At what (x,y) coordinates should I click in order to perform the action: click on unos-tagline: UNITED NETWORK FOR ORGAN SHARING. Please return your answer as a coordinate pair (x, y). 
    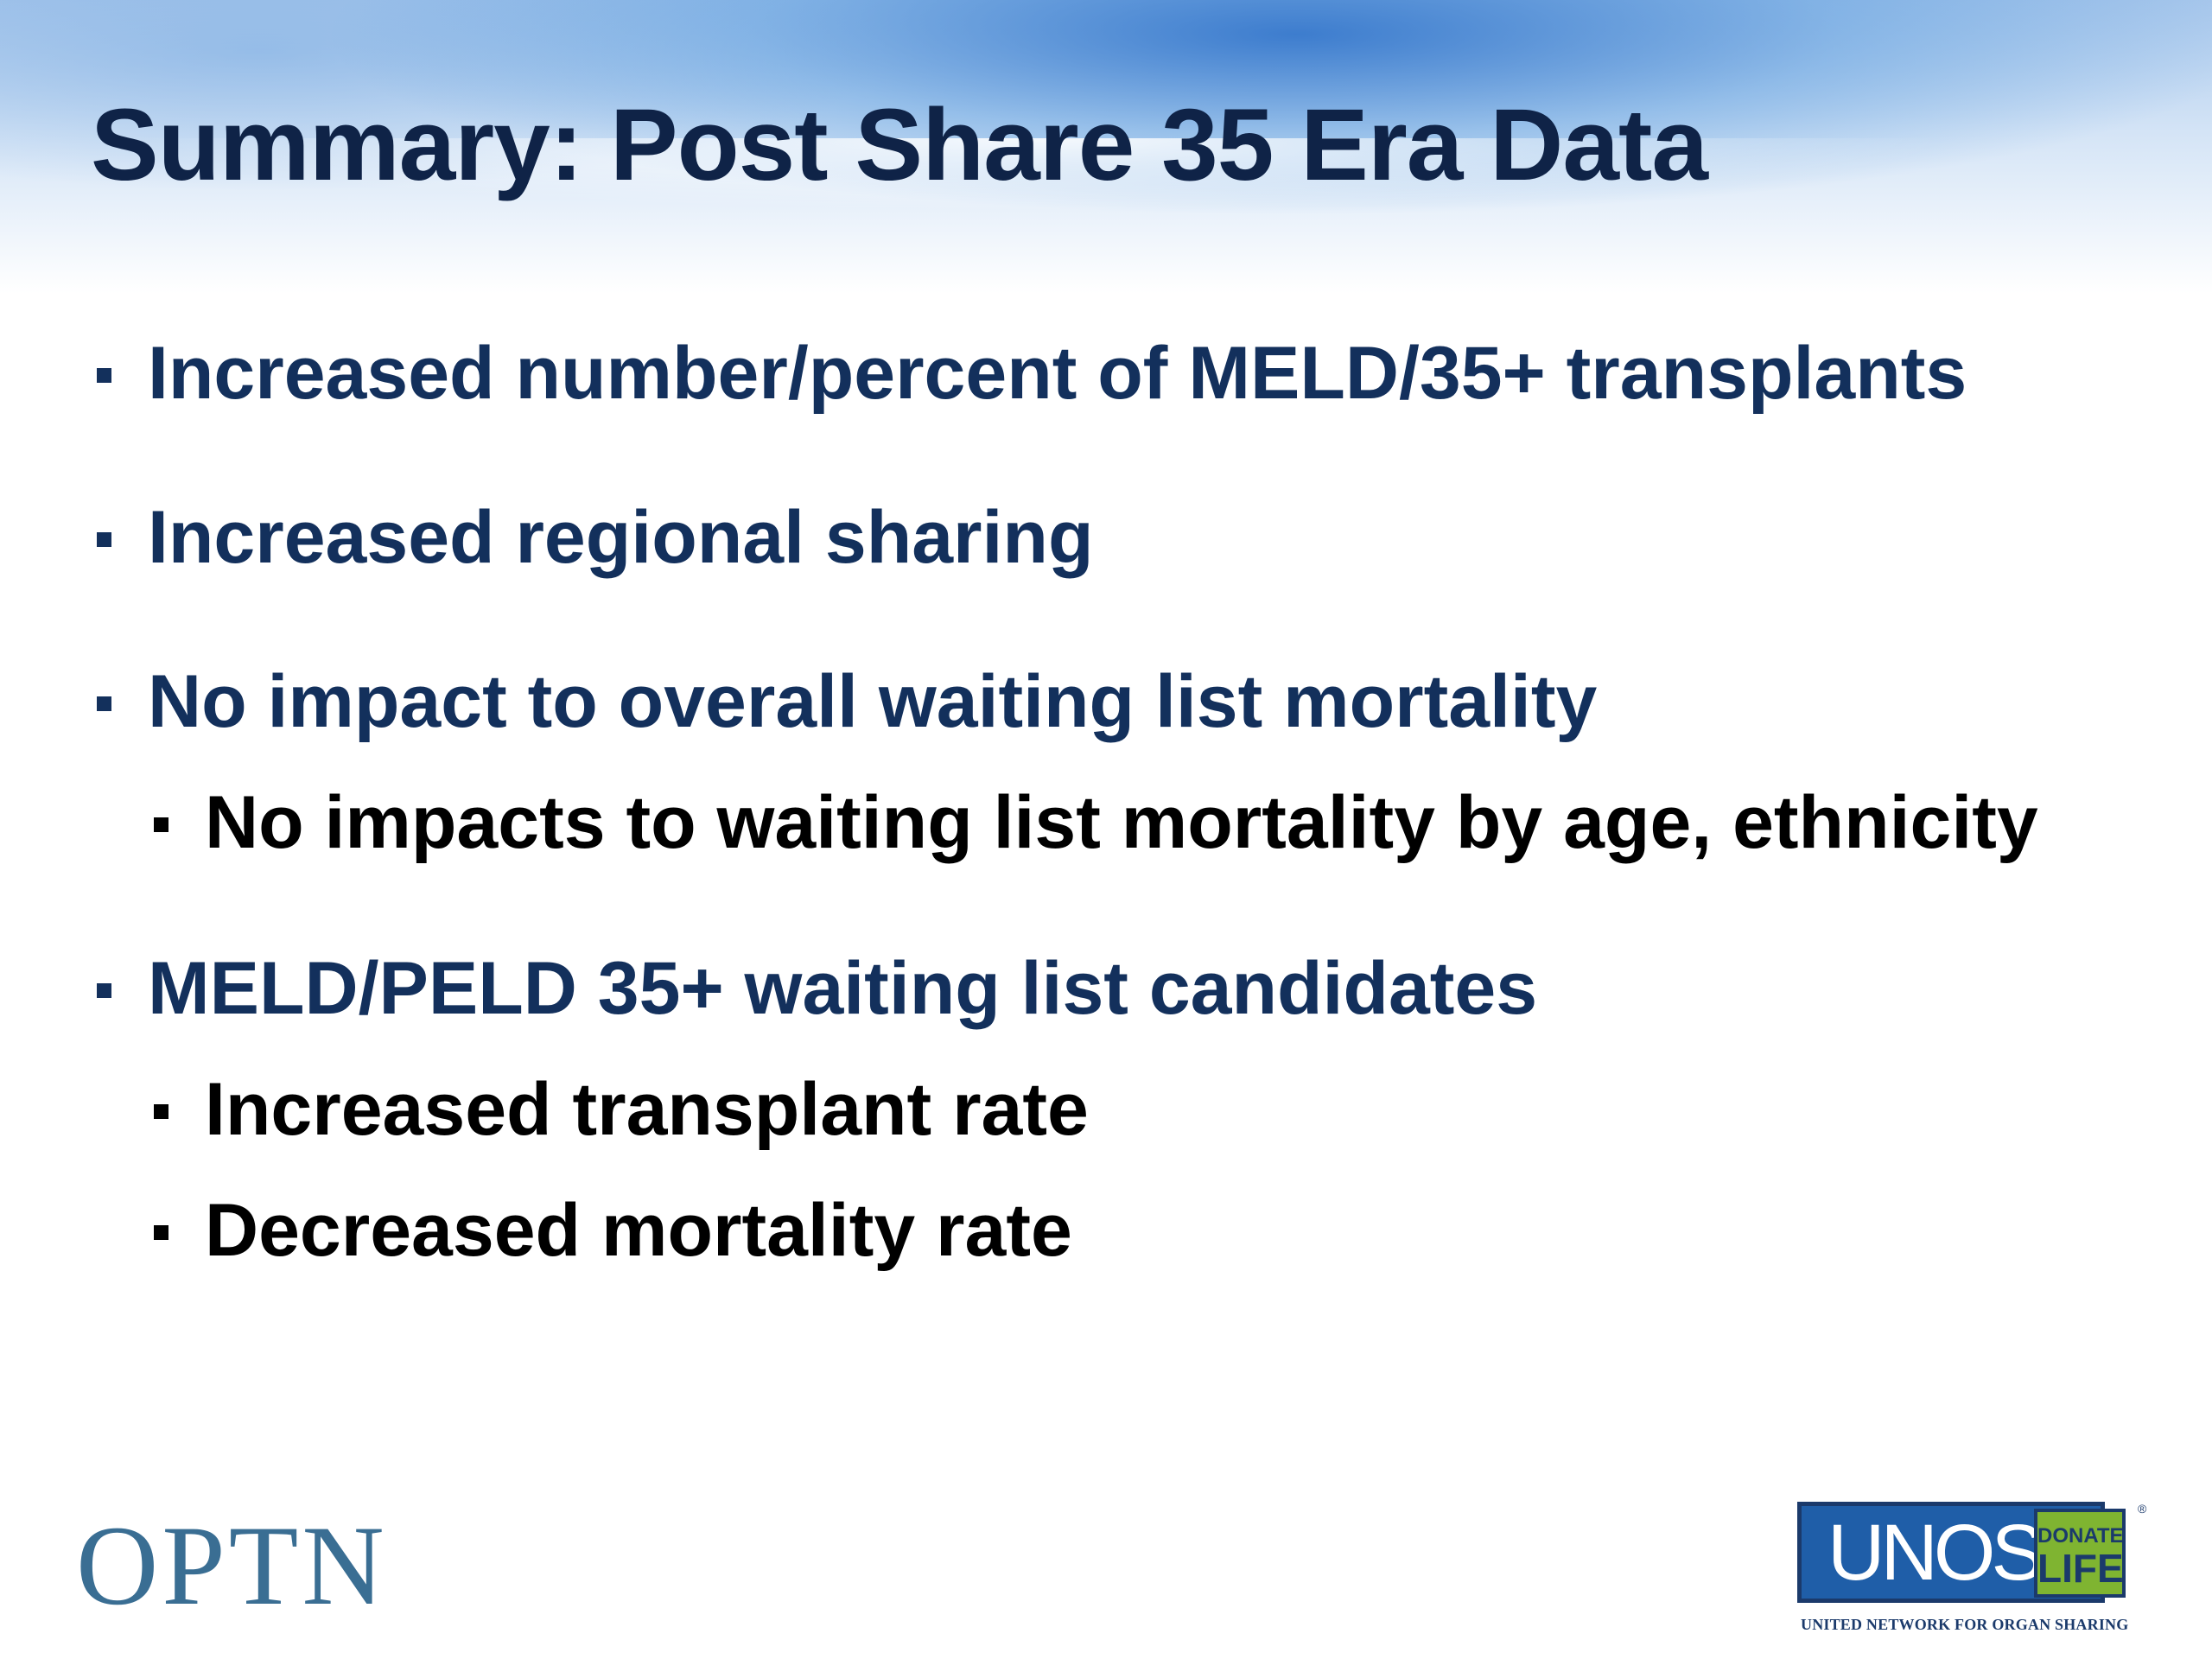
    Looking at the image, I should click on (1965, 1624).